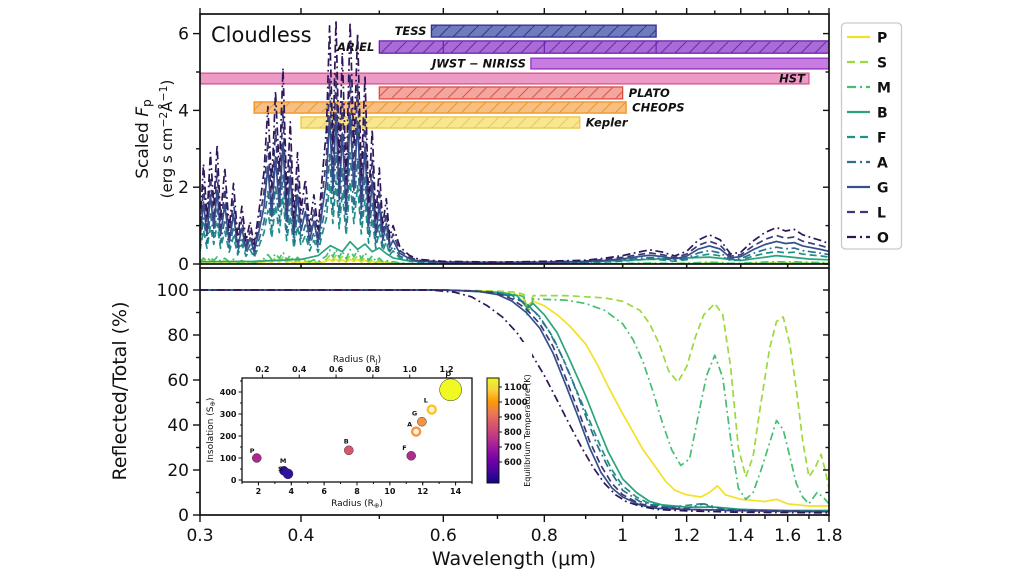  Describe the element at coordinates (431, 409) in the screenshot. I see `inset-point-L` at that location.